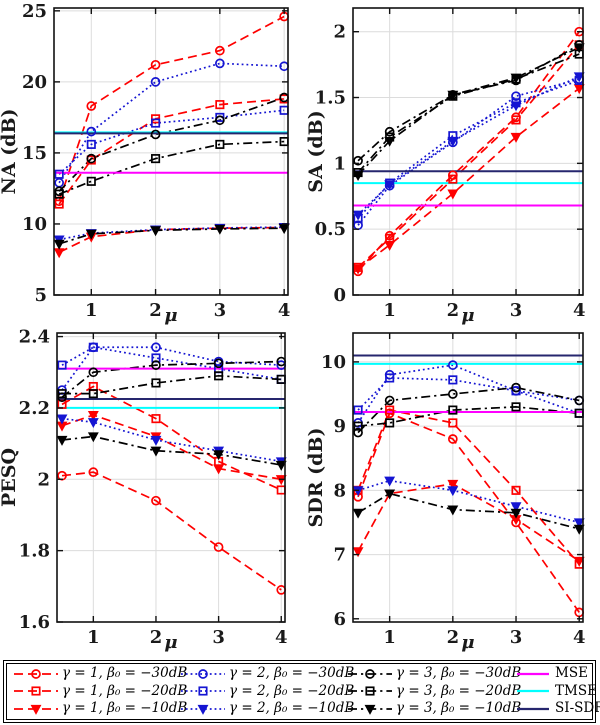 The height and width of the screenshot is (725, 600). I want to click on y-axis-label: NA (dB), so click(10, 151).